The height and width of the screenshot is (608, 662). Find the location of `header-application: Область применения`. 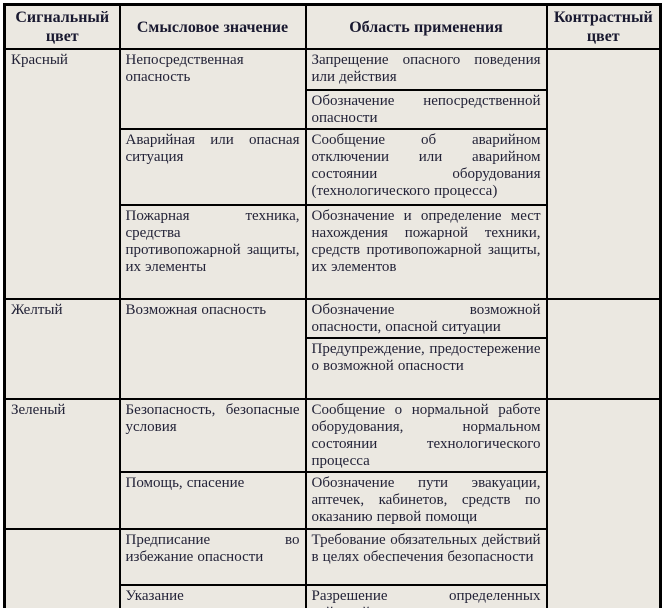

header-application: Область применения is located at coordinates (426, 26).